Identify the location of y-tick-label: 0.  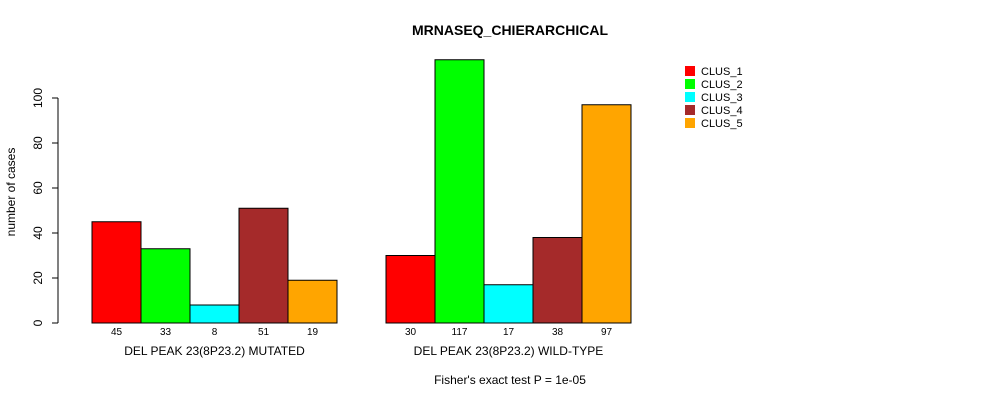
(38, 322).